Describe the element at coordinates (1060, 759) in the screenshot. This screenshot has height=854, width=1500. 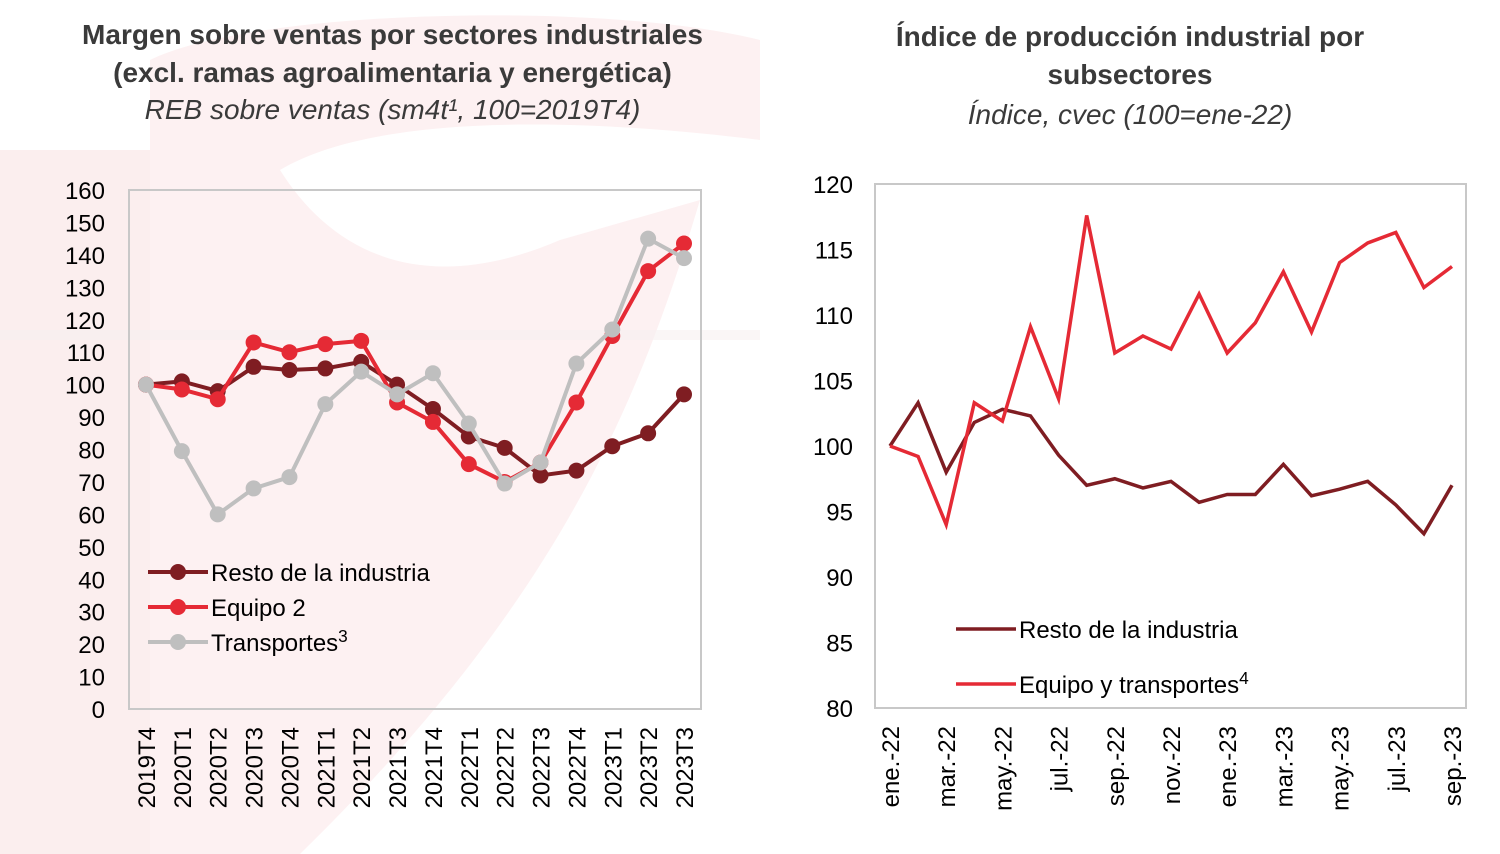
I see `x-tick-label: jul.-22` at that location.